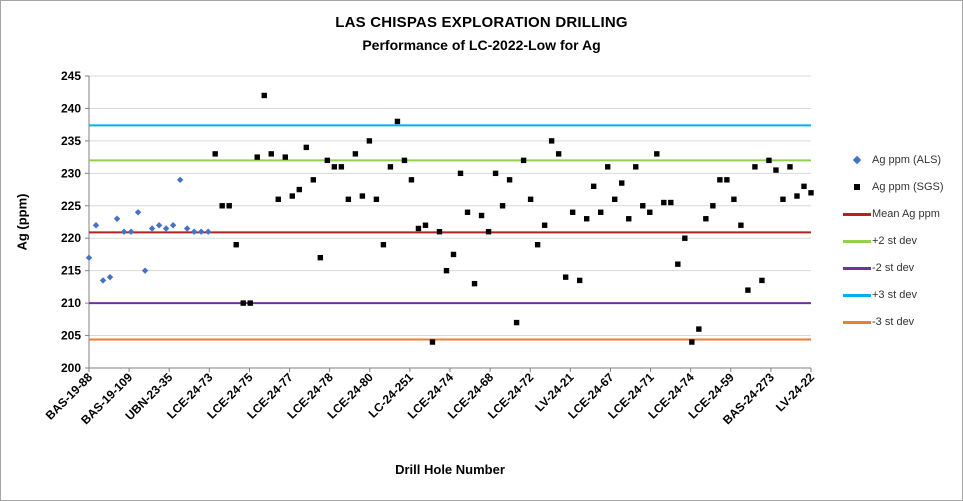  Describe the element at coordinates (481, 45) in the screenshot. I see `chart-subtitle: Performance of LC-2022-Low for Ag` at that location.